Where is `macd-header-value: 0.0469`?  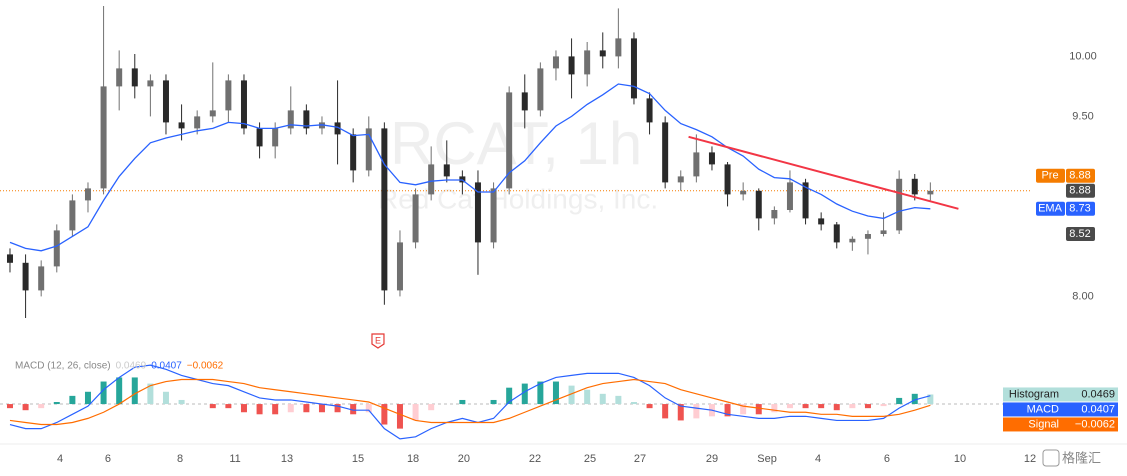 macd-header-value: 0.0469 is located at coordinates (131, 366).